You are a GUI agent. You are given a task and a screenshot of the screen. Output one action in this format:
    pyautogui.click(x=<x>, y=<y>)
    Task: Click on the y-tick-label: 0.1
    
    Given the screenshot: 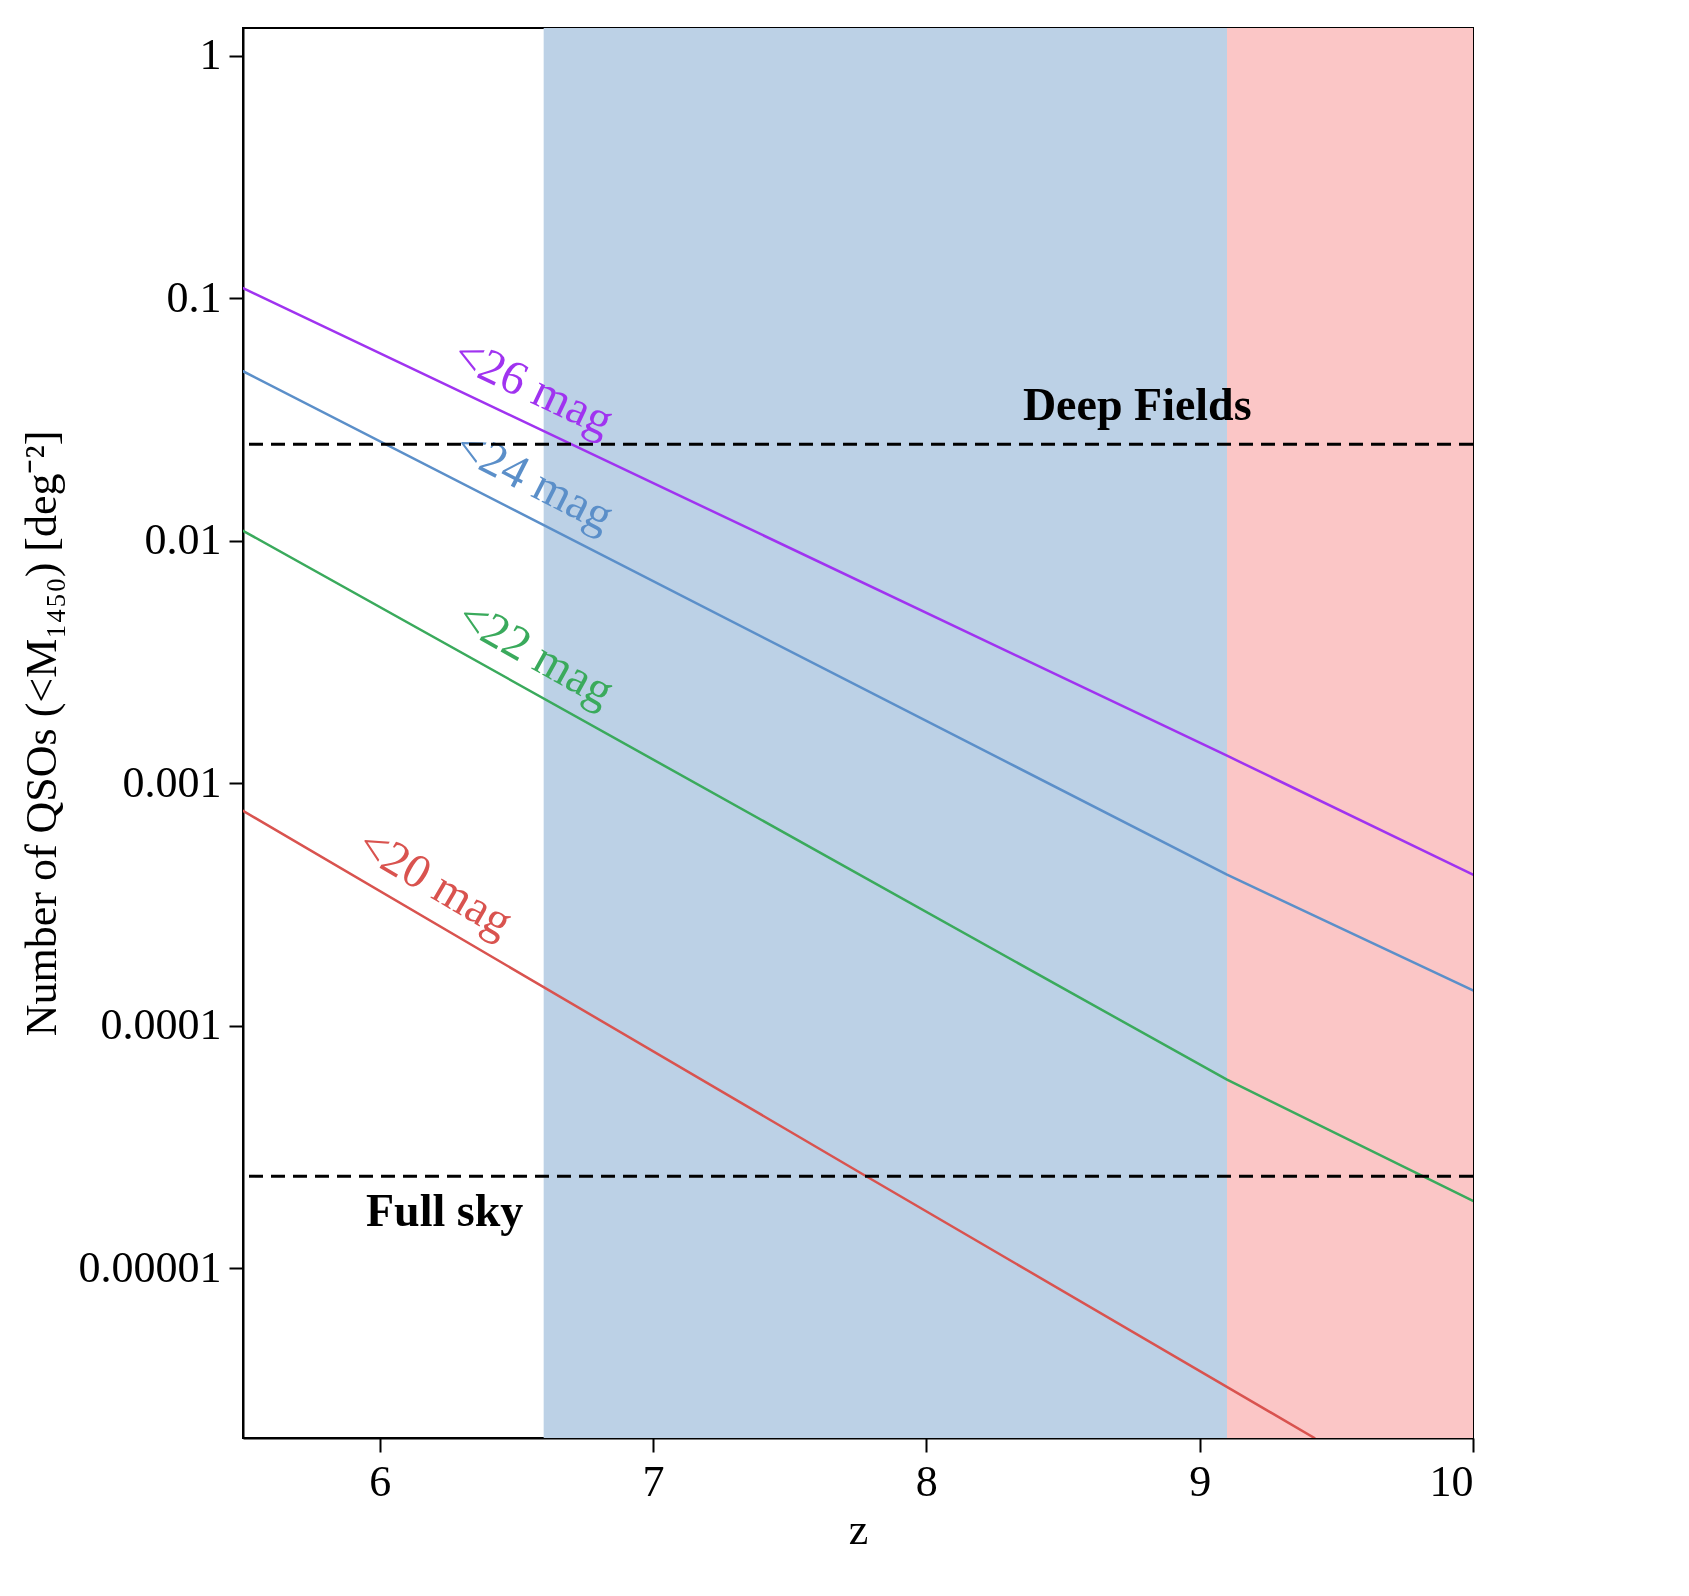 What is the action you would take?
    pyautogui.click(x=194, y=297)
    